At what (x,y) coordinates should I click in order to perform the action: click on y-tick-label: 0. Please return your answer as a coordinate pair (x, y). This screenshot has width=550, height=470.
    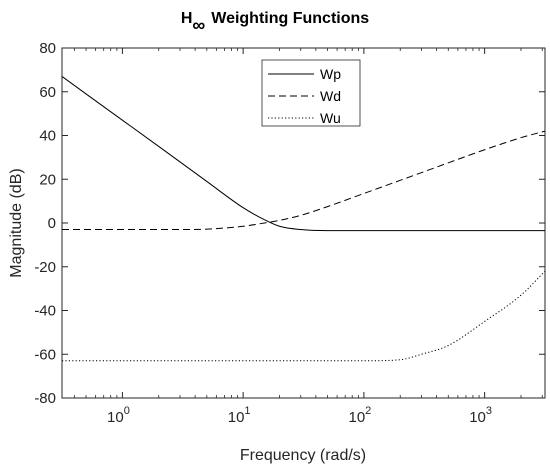
    Looking at the image, I should click on (52, 223).